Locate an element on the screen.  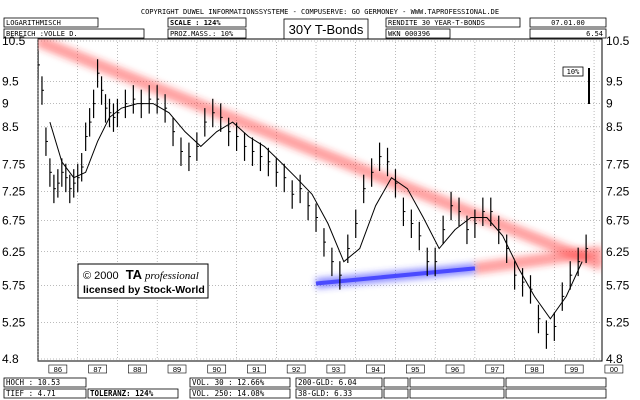
vol250-box is located at coordinates (240, 393).